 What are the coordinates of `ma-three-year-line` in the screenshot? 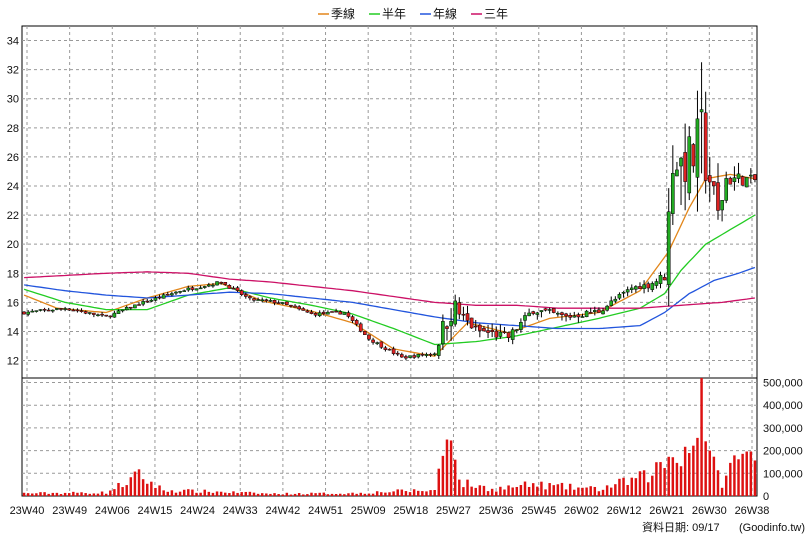 It's located at (389, 290).